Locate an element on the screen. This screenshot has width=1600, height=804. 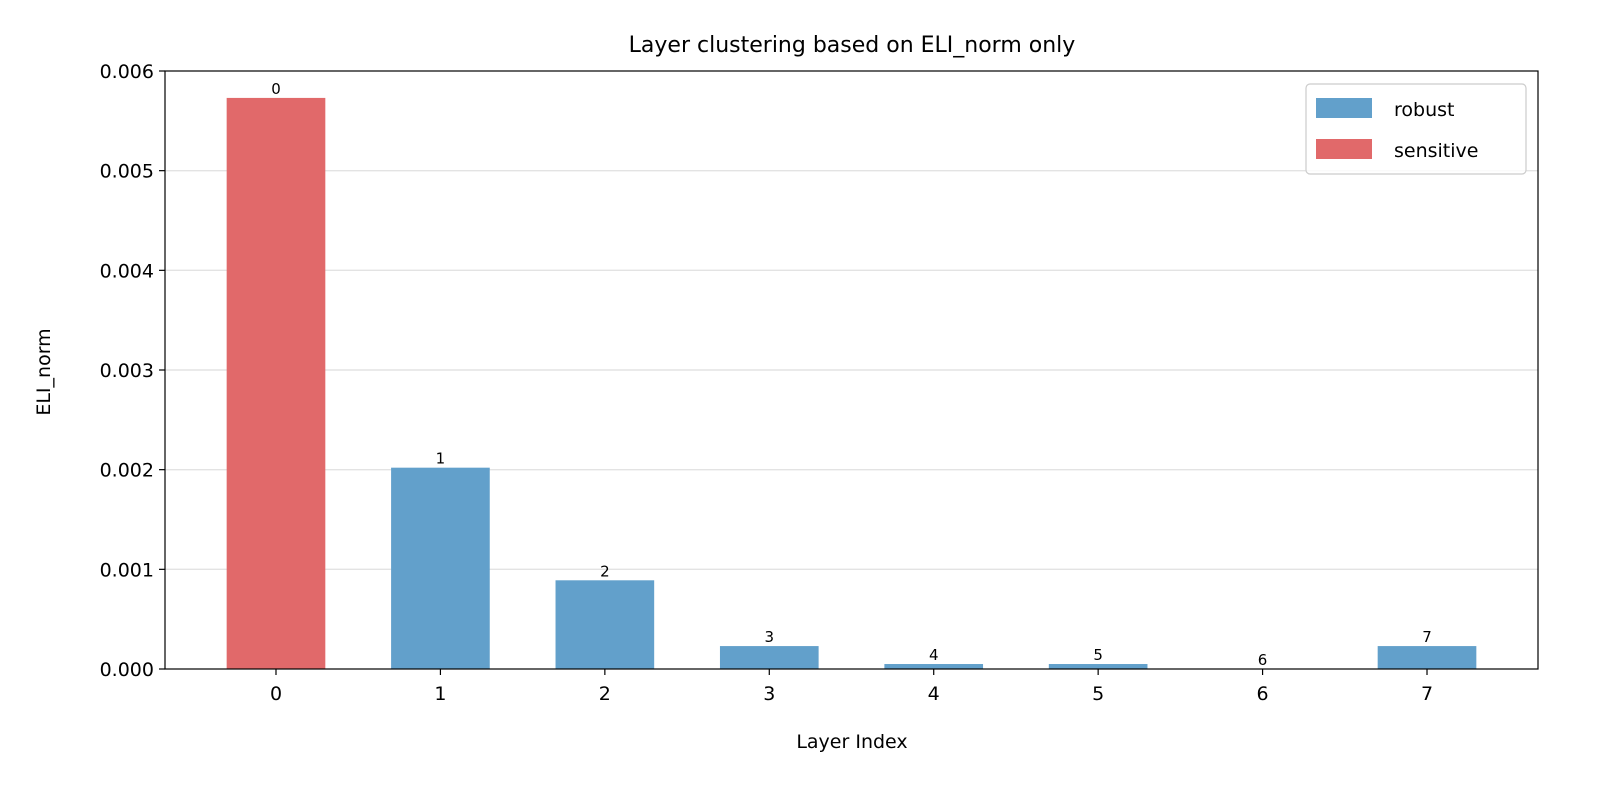
bar-value-label: 4 is located at coordinates (934, 655).